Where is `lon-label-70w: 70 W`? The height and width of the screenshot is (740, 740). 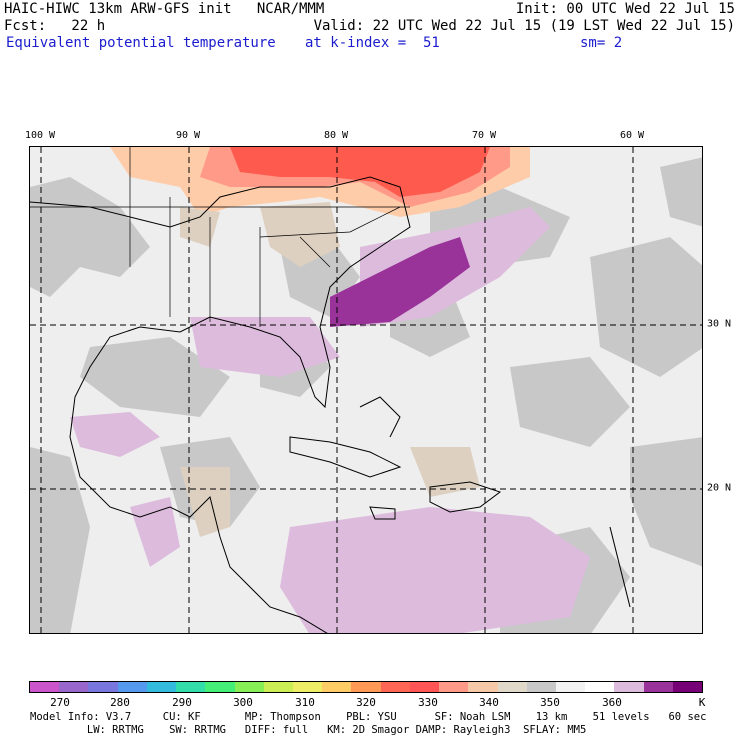
lon-label-70w: 70 W is located at coordinates (484, 135).